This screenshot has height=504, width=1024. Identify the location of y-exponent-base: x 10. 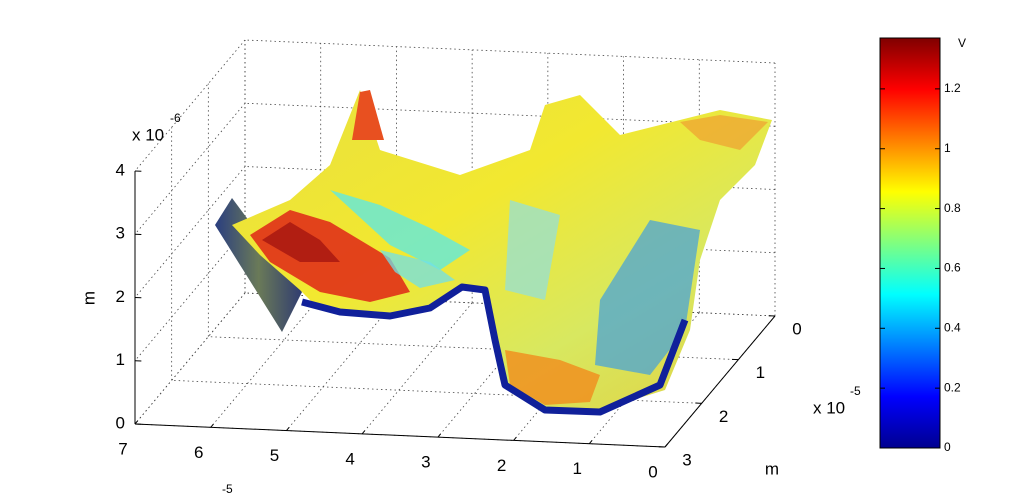
(829, 407).